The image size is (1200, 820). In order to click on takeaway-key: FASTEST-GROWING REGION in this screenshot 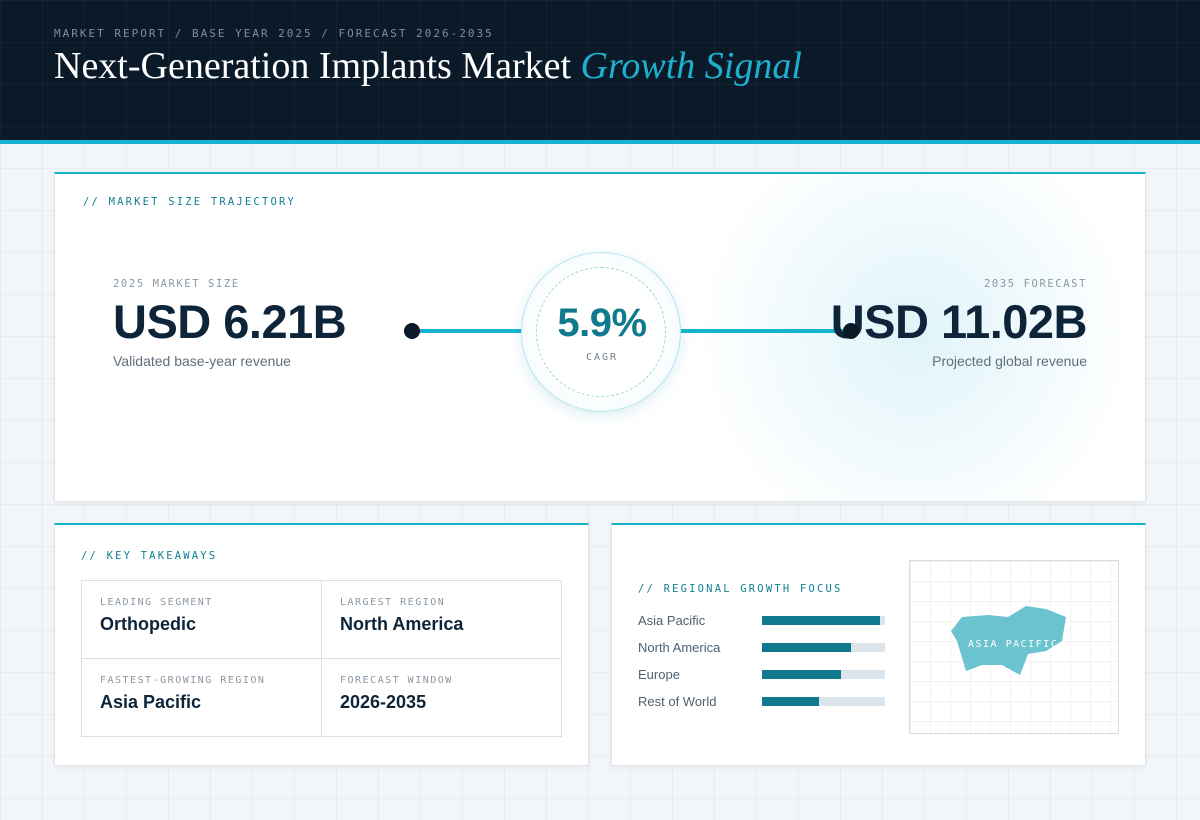, I will do `click(183, 680)`.